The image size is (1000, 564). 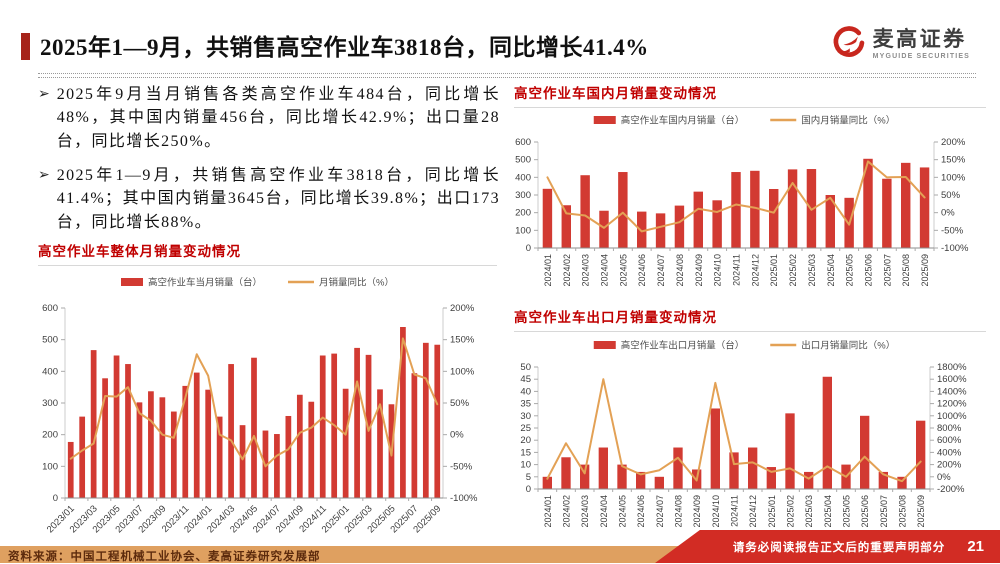 I want to click on svg-text: 400%, so click(x=949, y=452).